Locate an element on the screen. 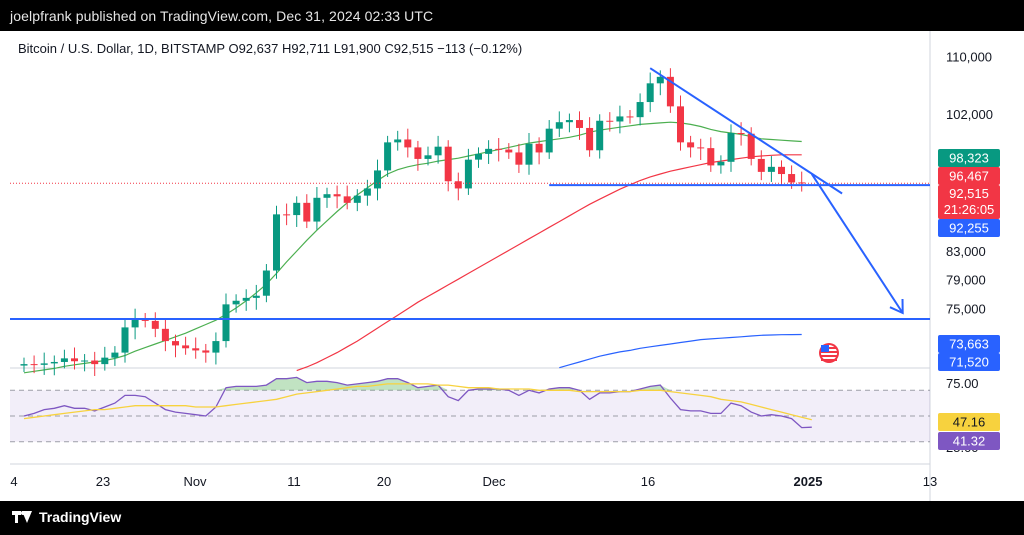 The height and width of the screenshot is (535, 1024). rsi-ma-line is located at coordinates (417, 402).